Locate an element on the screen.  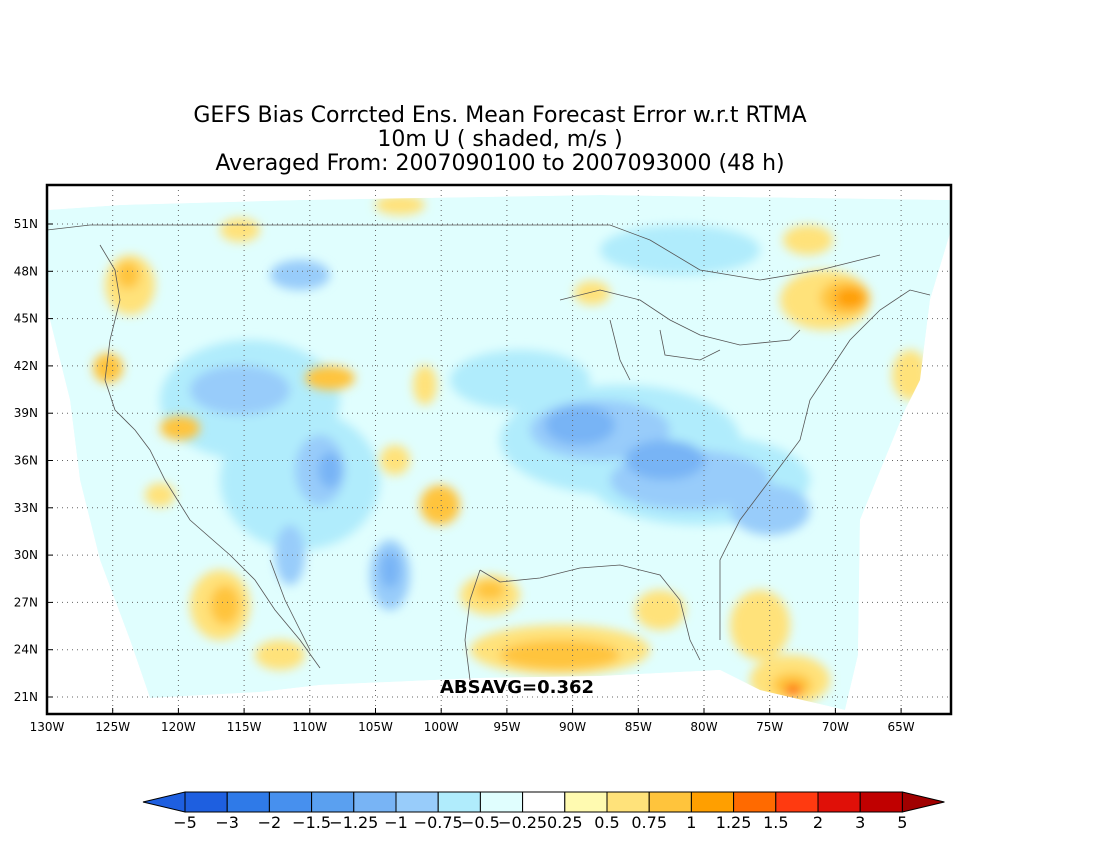
colorbar-label: −1.25 is located at coordinates (353, 822).